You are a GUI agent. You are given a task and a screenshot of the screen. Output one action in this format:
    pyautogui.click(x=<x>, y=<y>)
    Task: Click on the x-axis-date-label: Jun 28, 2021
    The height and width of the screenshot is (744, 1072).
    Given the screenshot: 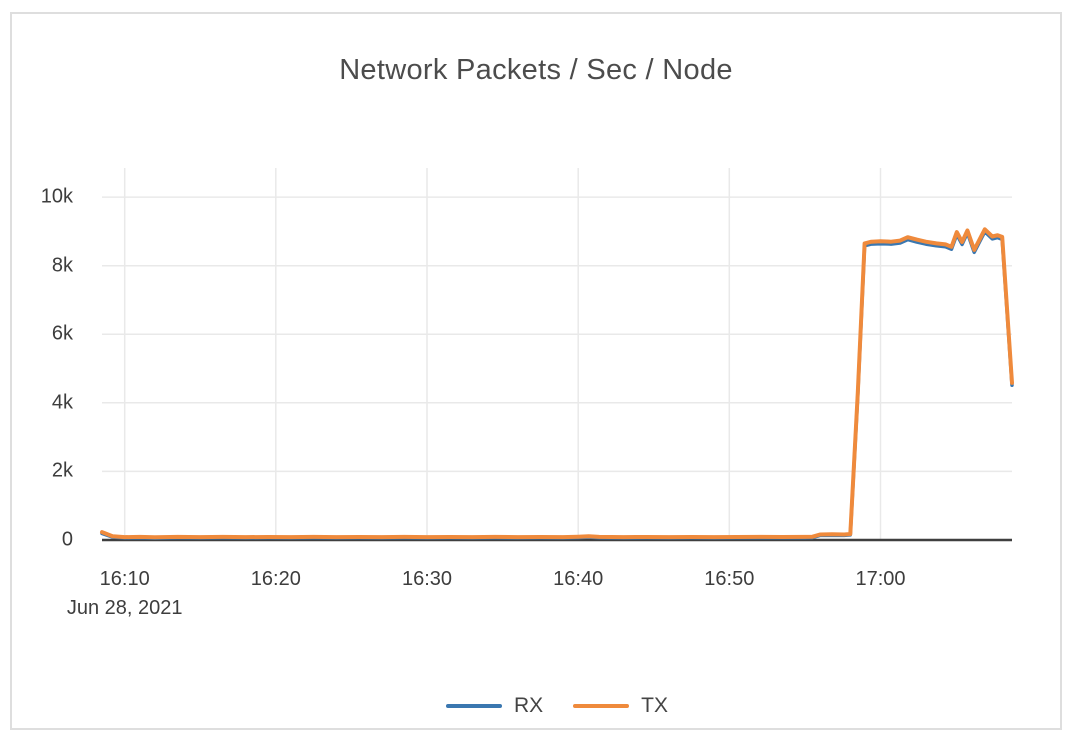 What is the action you would take?
    pyautogui.click(x=124, y=608)
    